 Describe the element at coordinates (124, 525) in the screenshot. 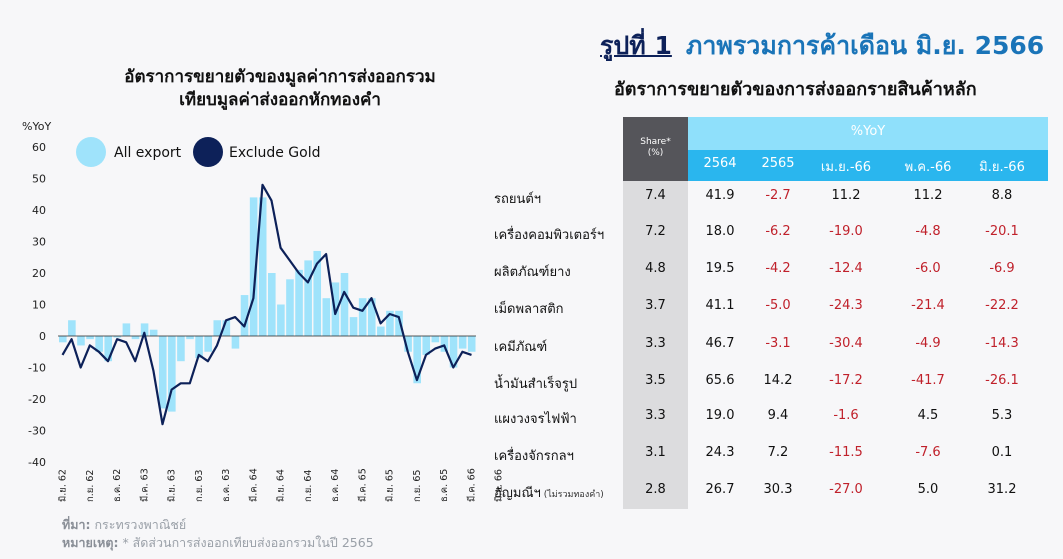

I see `source-note: ที่มา: กระทรวงพาณิชย์` at that location.